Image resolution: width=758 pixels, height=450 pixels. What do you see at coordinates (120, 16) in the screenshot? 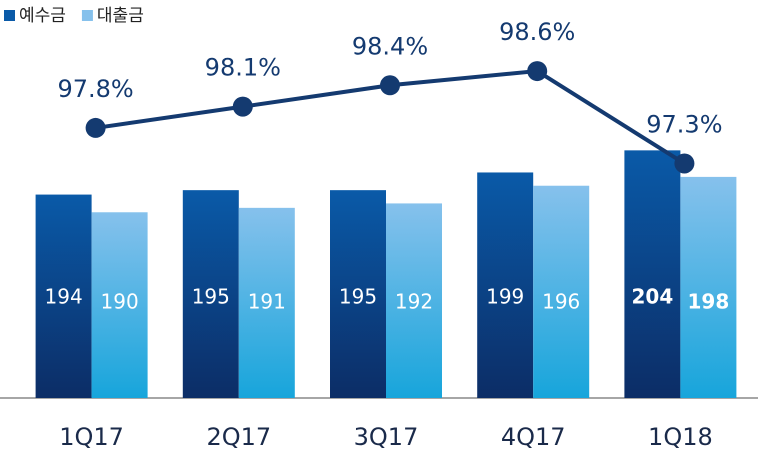
I see `legend-label: 대출금` at bounding box center [120, 16].